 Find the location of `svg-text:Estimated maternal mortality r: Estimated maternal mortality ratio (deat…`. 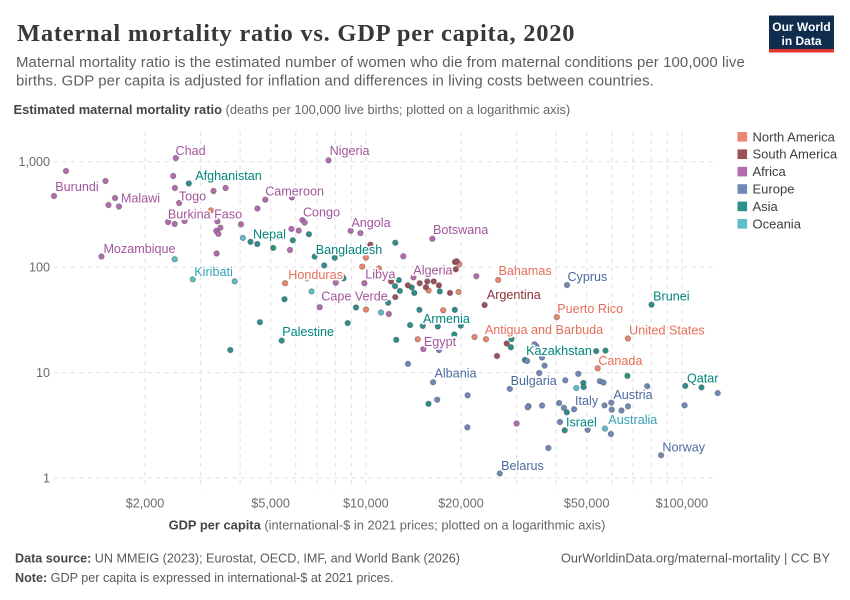

svg-text:Estimated maternal mortality r: Estimated maternal mortality ratio (deat… is located at coordinates (292, 109).